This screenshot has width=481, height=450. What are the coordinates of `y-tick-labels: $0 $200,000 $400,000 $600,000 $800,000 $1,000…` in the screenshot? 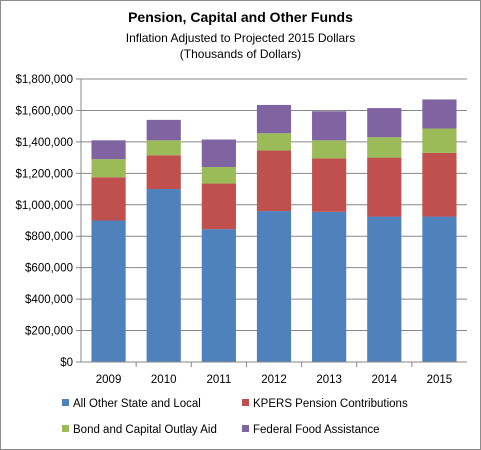 It's located at (44, 221).